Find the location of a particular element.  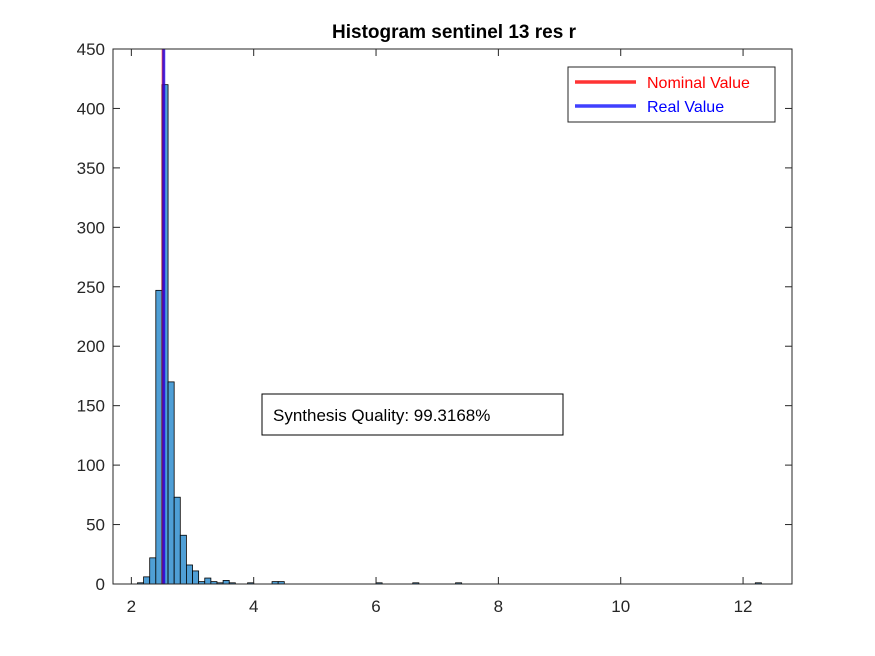

y-tick-label: 100 is located at coordinates (91, 465).